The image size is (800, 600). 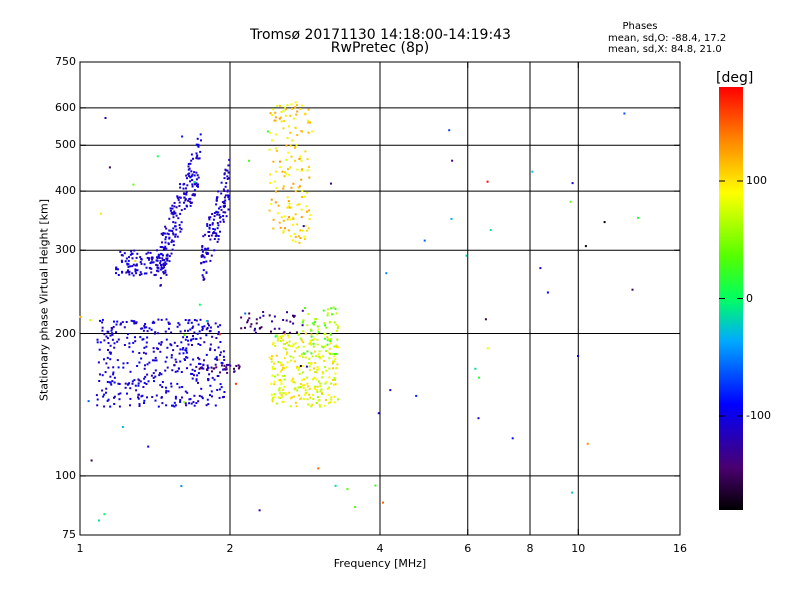 I want to click on x-tick-label: 16, so click(x=680, y=548).